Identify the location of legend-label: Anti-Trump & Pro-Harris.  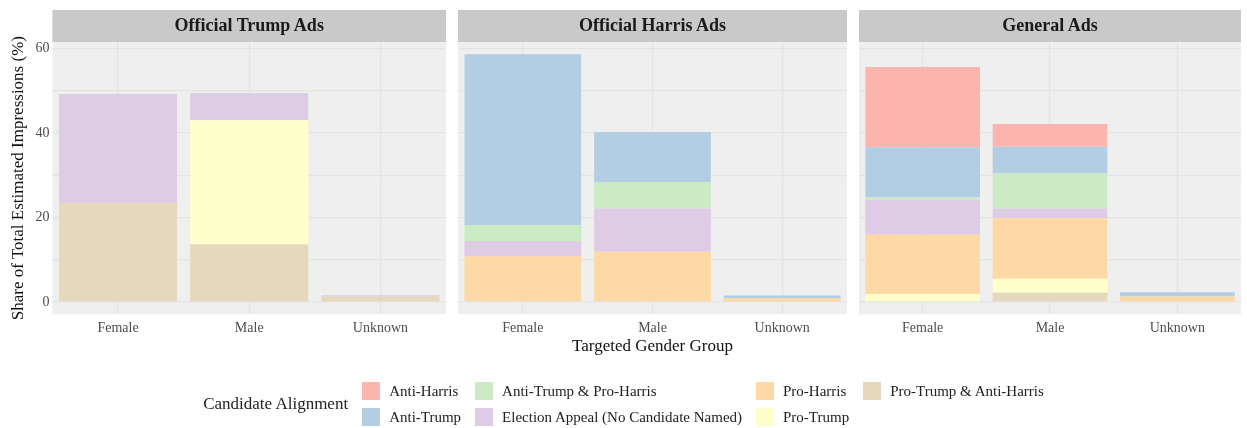
(579, 391).